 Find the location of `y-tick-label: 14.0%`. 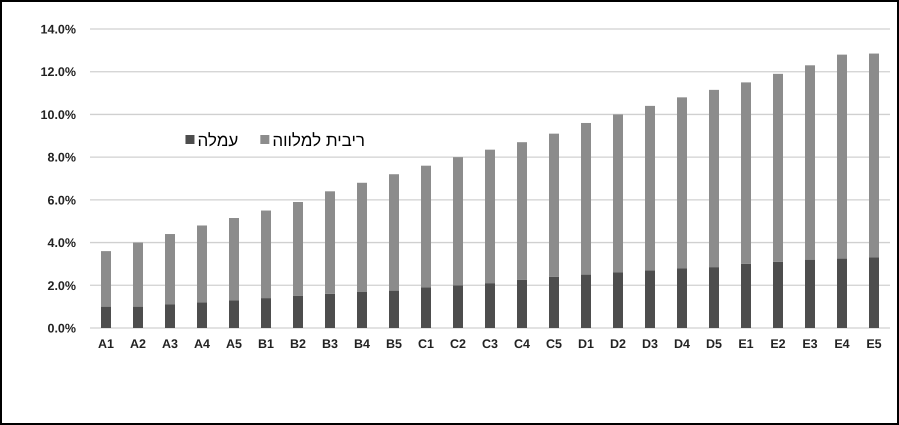

y-tick-label: 14.0% is located at coordinates (58, 29).